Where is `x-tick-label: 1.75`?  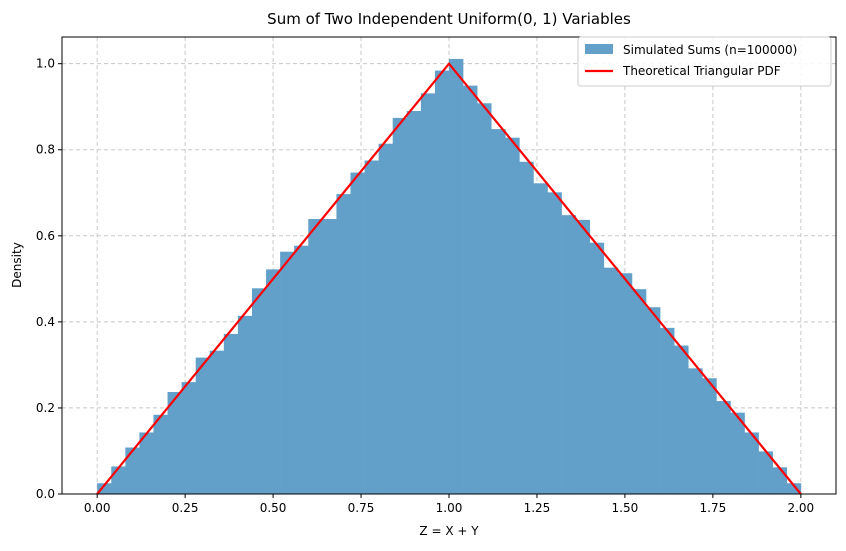
x-tick-label: 1.75 is located at coordinates (713, 508).